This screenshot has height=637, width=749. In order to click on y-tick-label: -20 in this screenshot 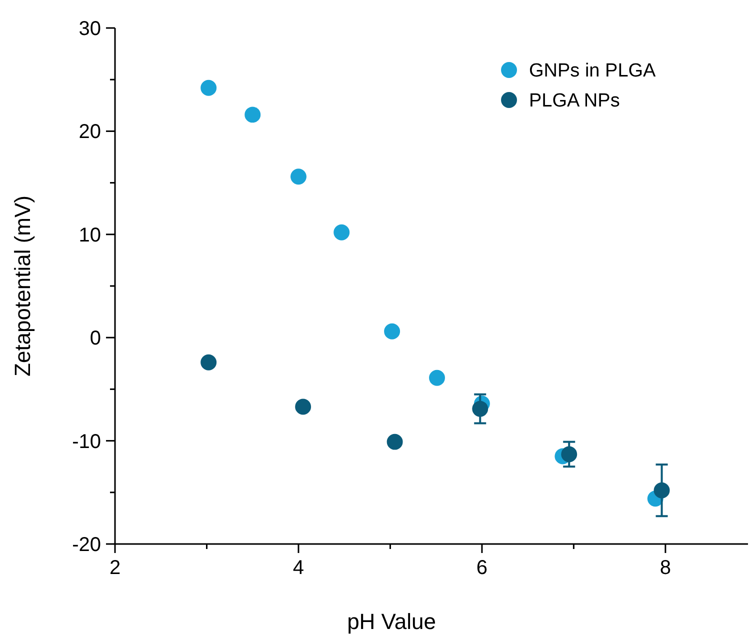, I will do `click(86, 545)`.